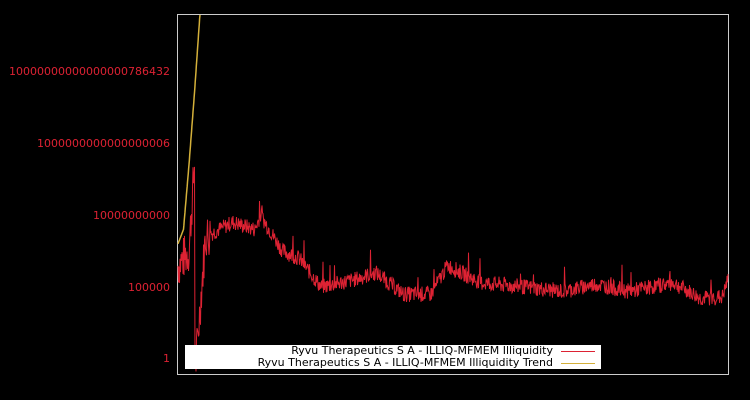 The width and height of the screenshot is (750, 400). What do you see at coordinates (149, 287) in the screenshot?
I see `y-tick-label: 100000` at bounding box center [149, 287].